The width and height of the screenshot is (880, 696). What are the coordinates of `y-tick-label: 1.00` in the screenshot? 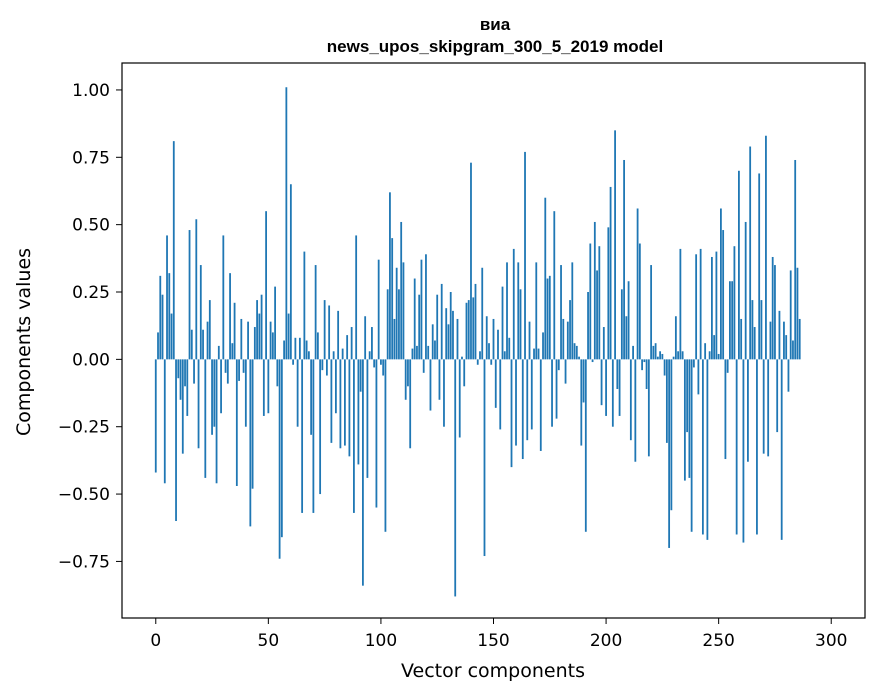 It's located at (91, 91).